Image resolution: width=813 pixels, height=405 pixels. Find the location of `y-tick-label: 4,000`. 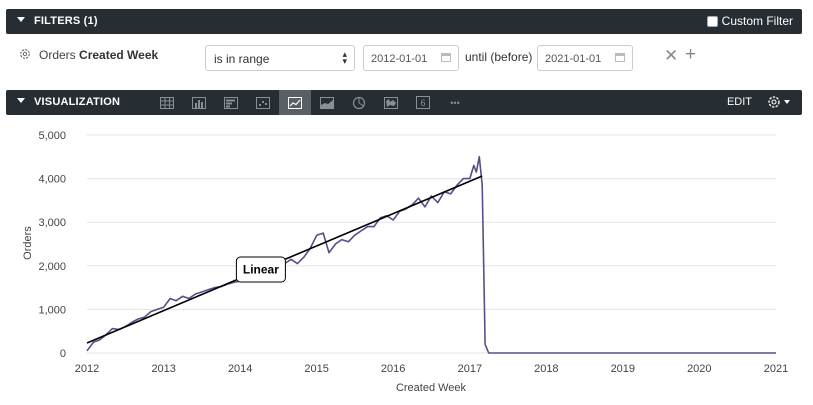

y-tick-label: 4,000 is located at coordinates (52, 180).